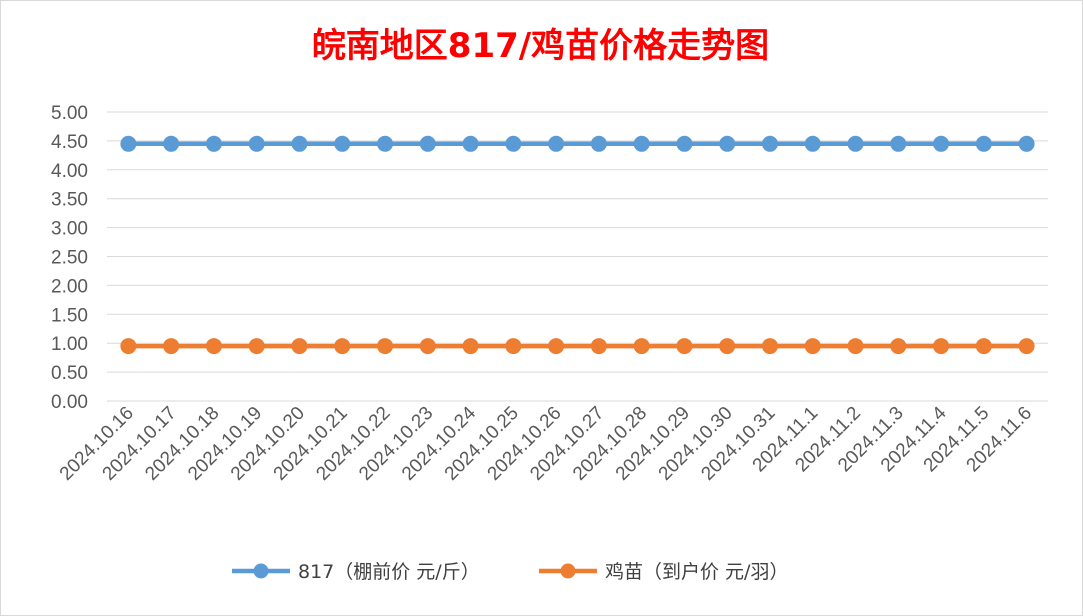 The width and height of the screenshot is (1083, 616). Describe the element at coordinates (389, 572) in the screenshot. I see `legend-label: 817（棚前价 元/斤）` at that location.